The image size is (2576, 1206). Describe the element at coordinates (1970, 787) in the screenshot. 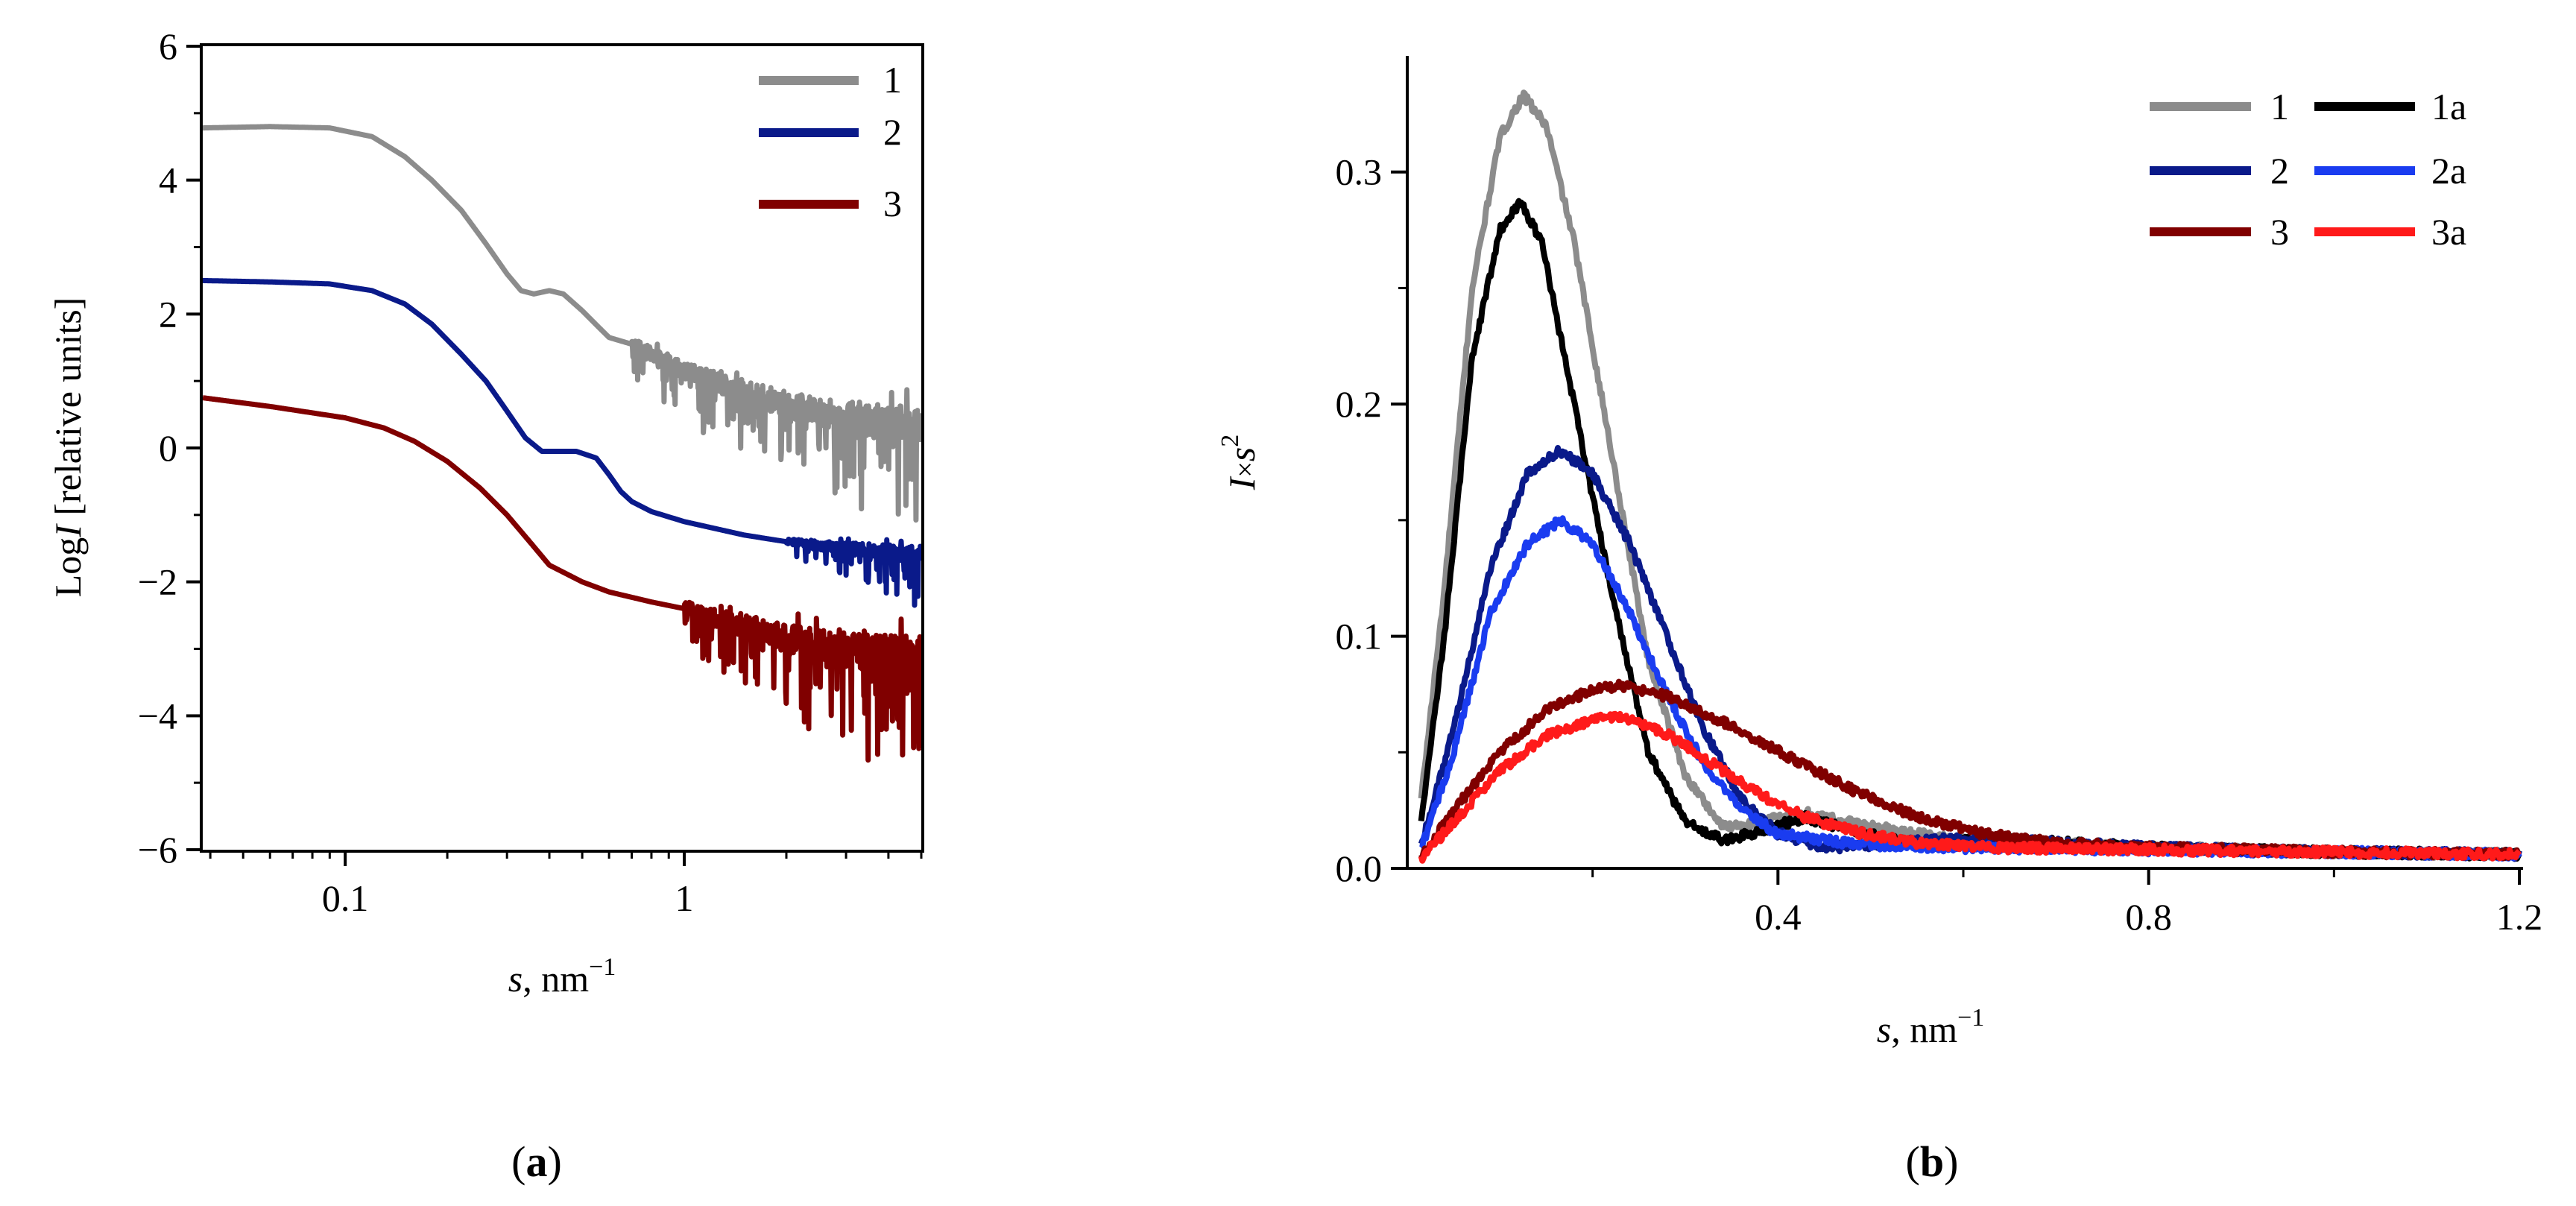

I see `series-line-b-3a` at that location.